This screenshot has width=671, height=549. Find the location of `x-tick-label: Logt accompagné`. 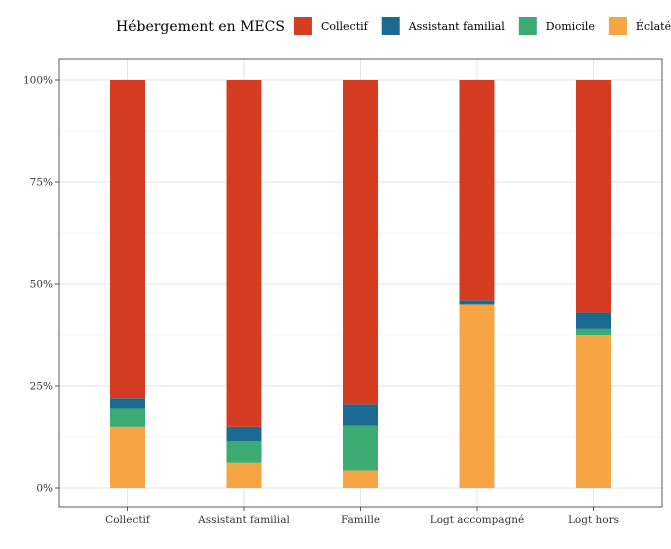

x-tick-label: Logt accompagné is located at coordinates (477, 520).